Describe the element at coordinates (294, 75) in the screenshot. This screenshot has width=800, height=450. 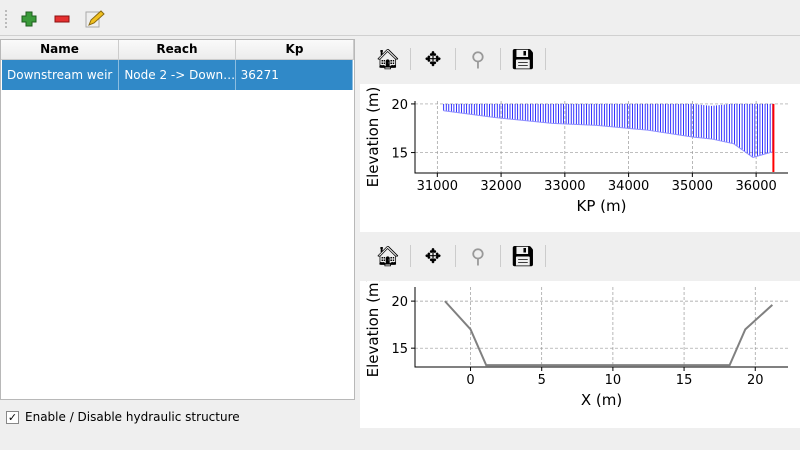
I see `cell-kp: 36271` at that location.